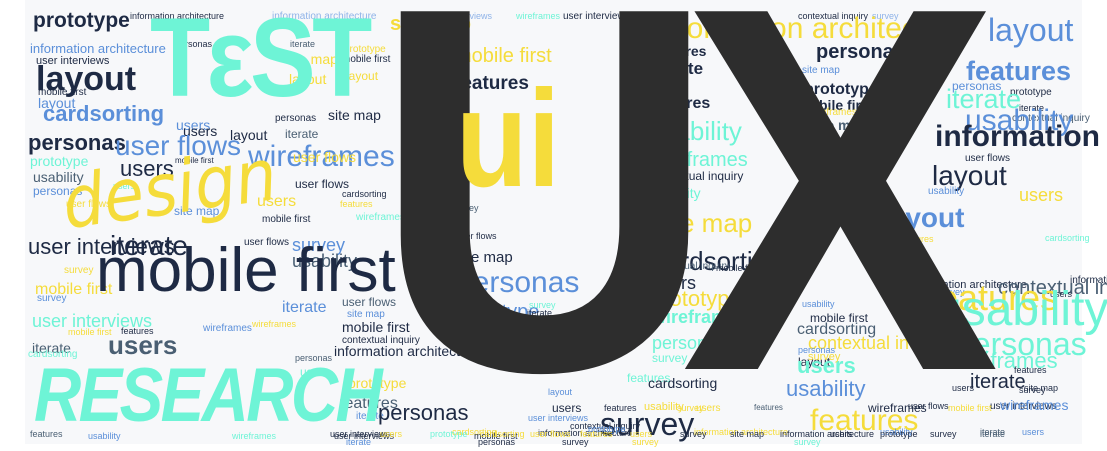  Describe the element at coordinates (508, 139) in the screenshot. I see `ui-headline: ui` at that location.